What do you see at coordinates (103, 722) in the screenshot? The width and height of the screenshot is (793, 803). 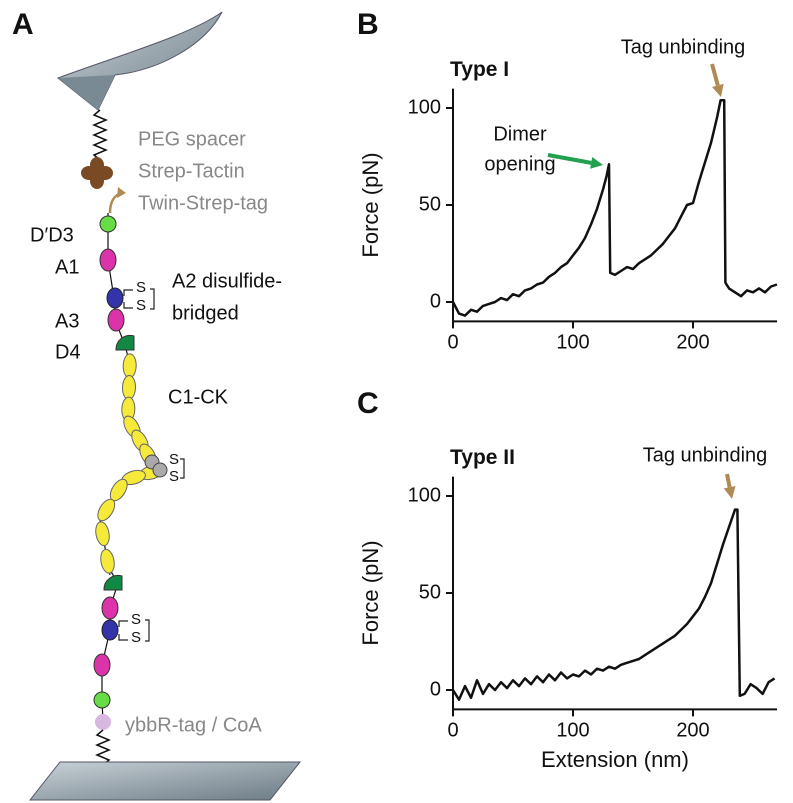 I see `ybbr-tag` at bounding box center [103, 722].